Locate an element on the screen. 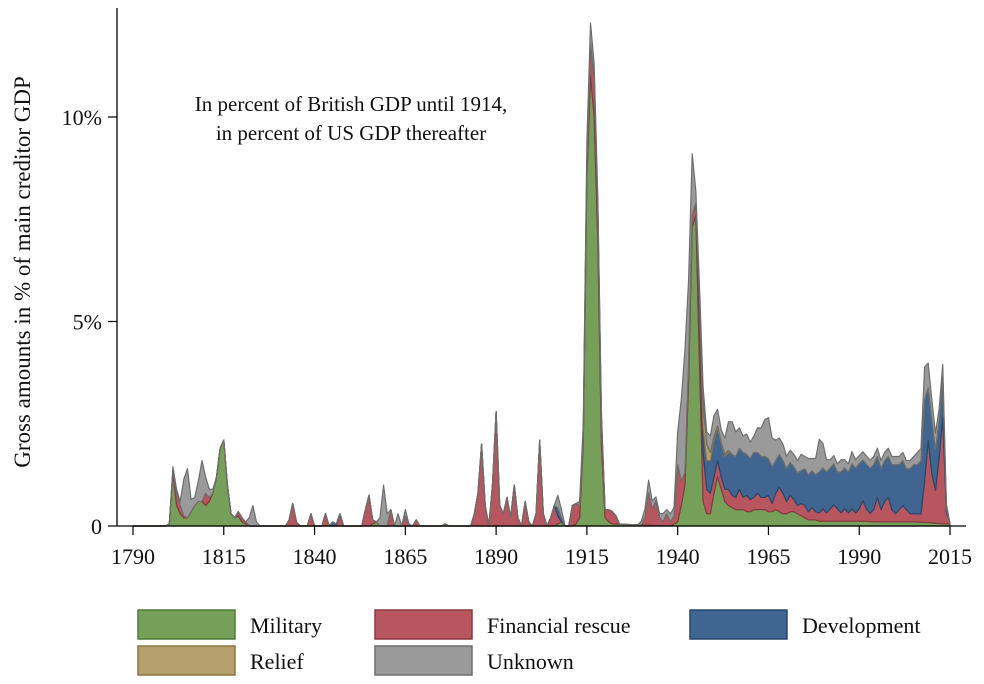  legend-swatch-financial-rescue is located at coordinates (423, 624).